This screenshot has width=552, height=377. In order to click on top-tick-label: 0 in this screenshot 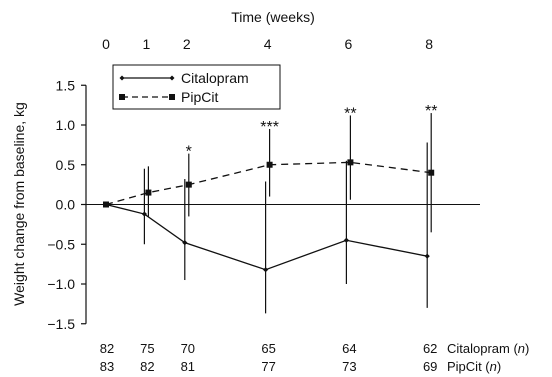, I will do `click(106, 44)`.